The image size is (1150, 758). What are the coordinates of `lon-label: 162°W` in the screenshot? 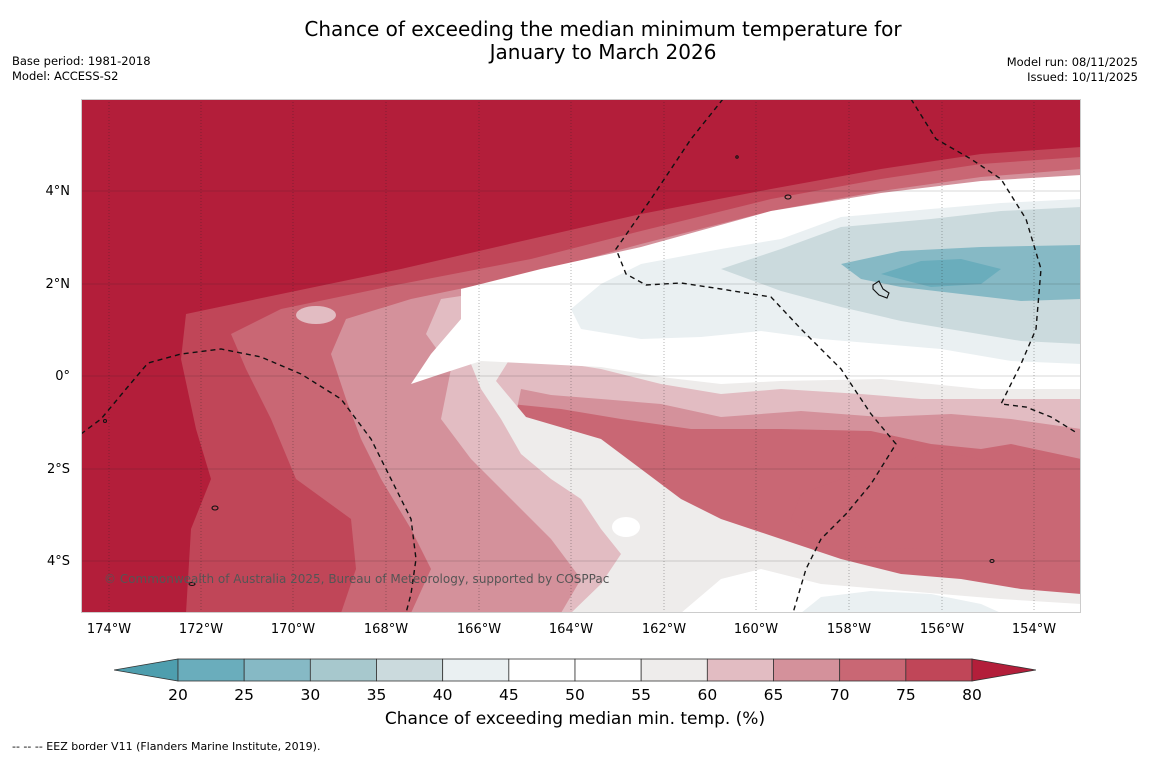 It's located at (664, 629).